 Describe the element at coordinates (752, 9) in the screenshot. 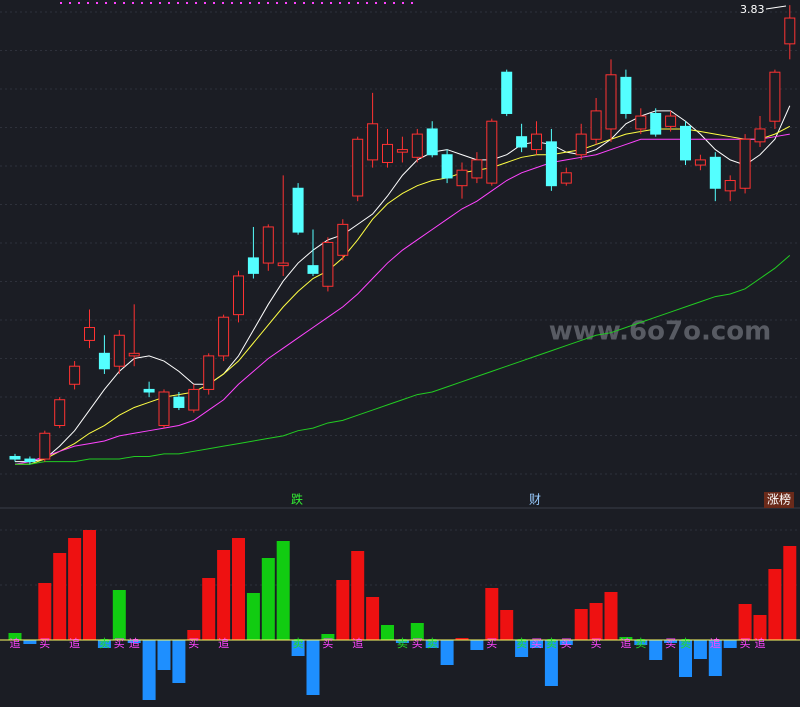

I see `max-label: 3.83` at that location.